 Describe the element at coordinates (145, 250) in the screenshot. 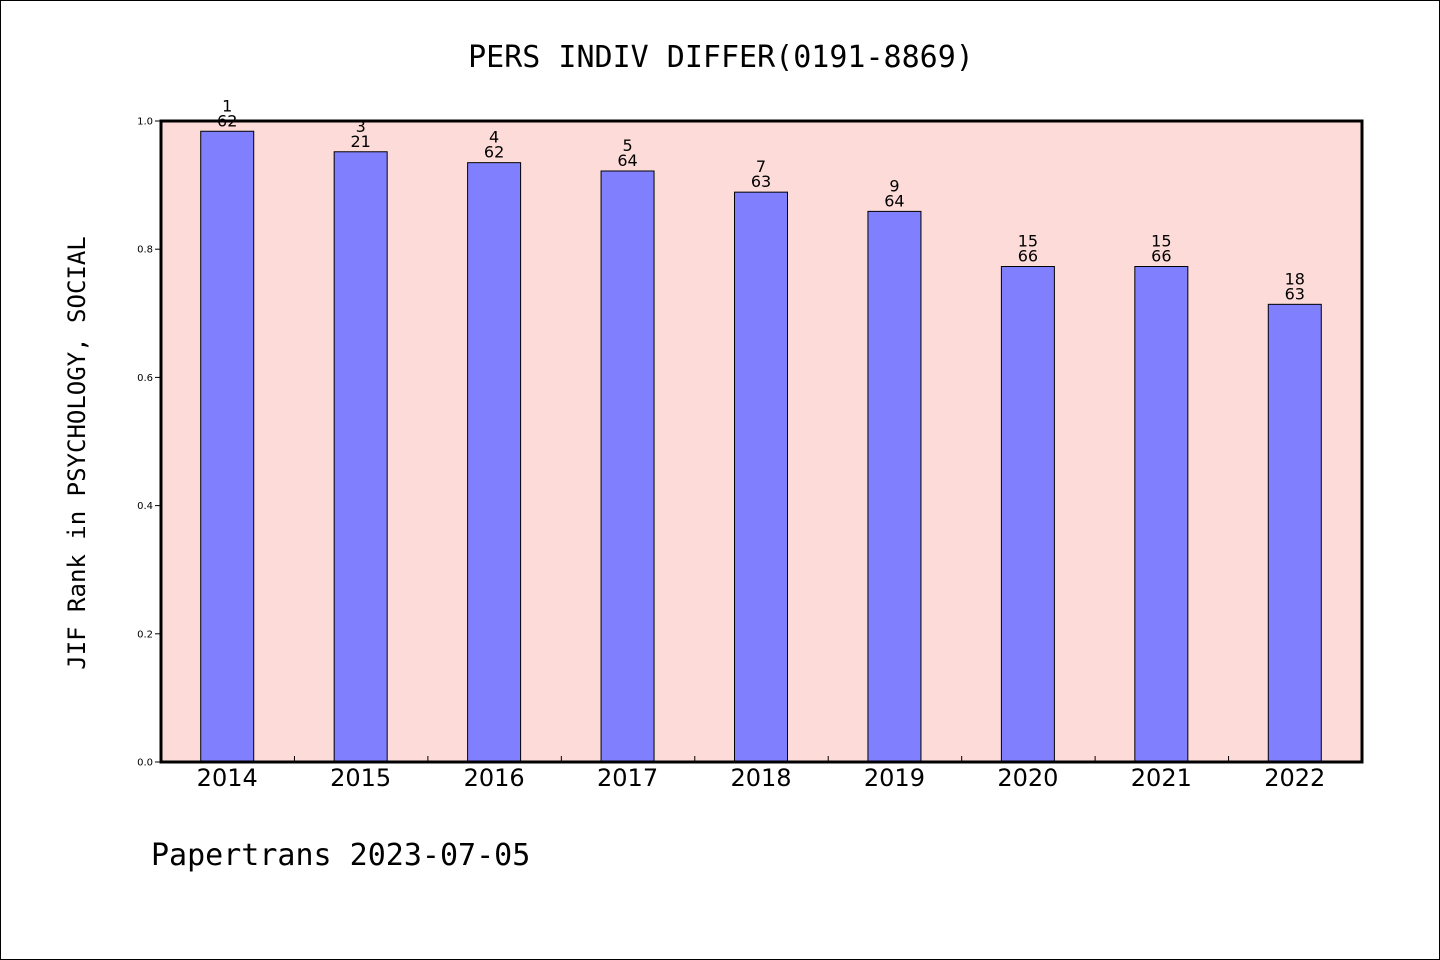

I see `y-tick-label: 0.8` at that location.